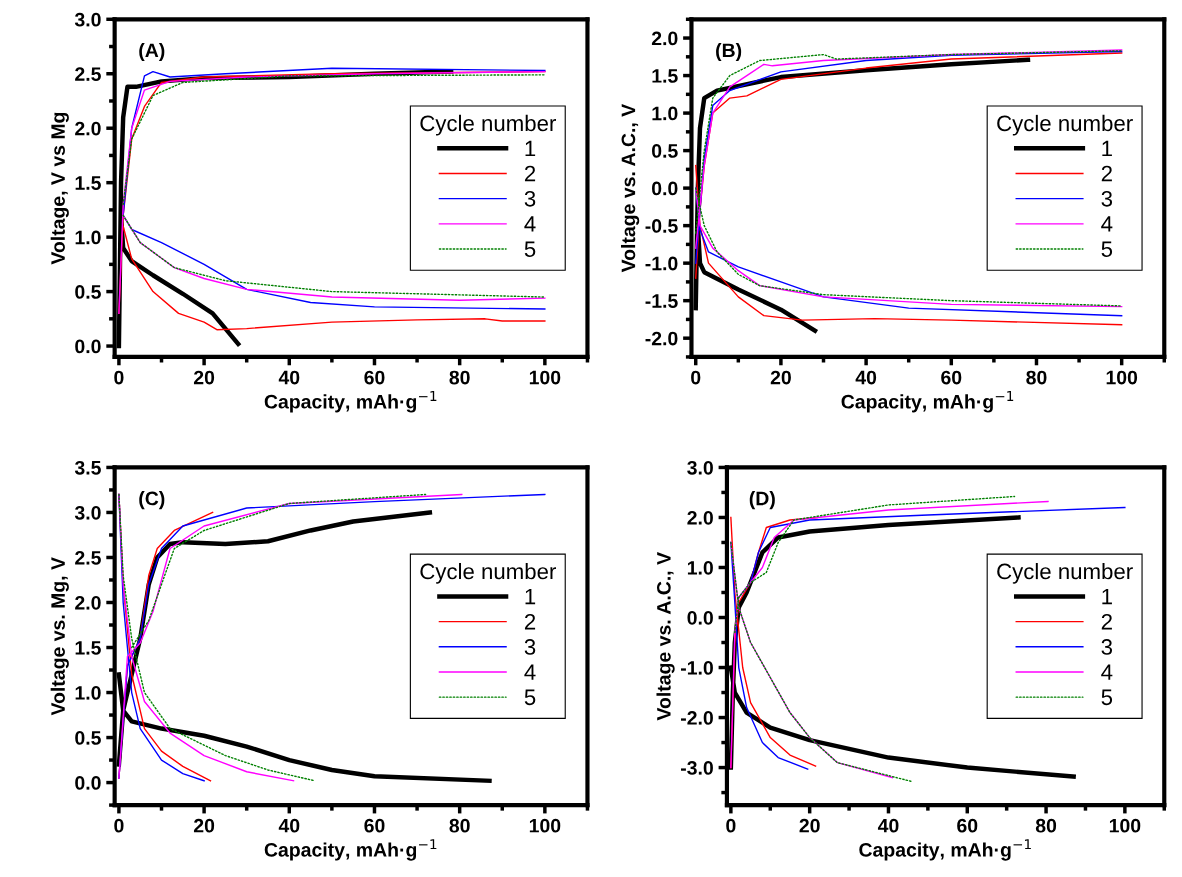  Describe the element at coordinates (696, 768) in the screenshot. I see `y-tick-label: -3.0` at that location.